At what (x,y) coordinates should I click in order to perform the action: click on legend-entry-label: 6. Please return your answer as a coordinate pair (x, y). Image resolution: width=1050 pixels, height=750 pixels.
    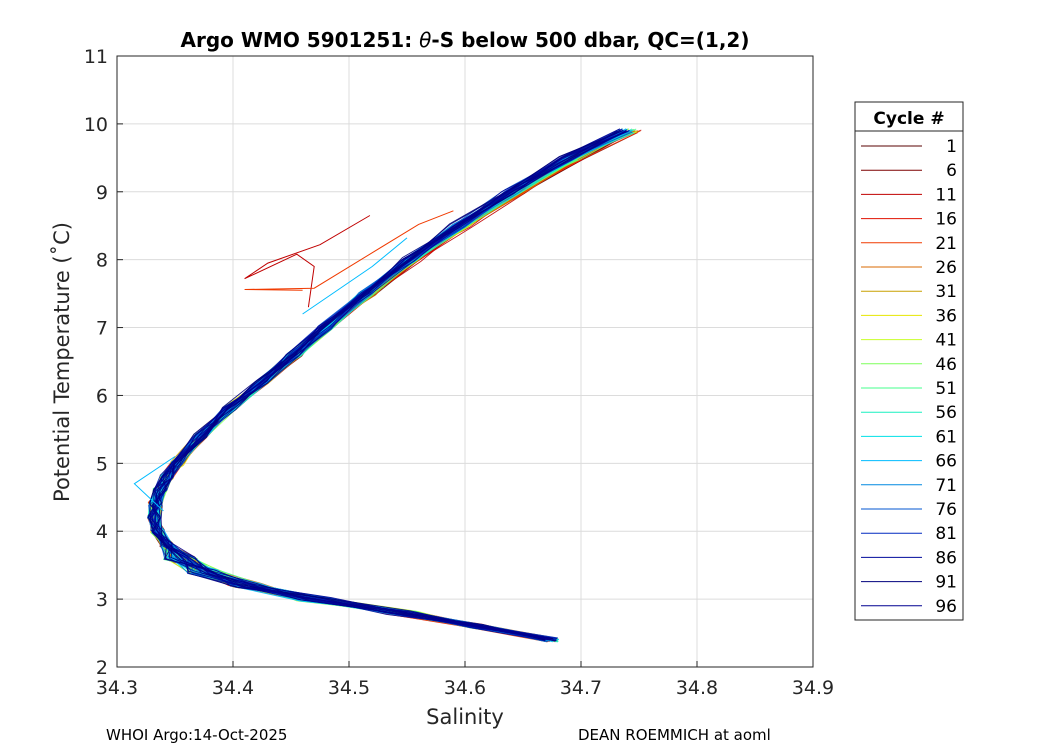
    Looking at the image, I should click on (951, 171).